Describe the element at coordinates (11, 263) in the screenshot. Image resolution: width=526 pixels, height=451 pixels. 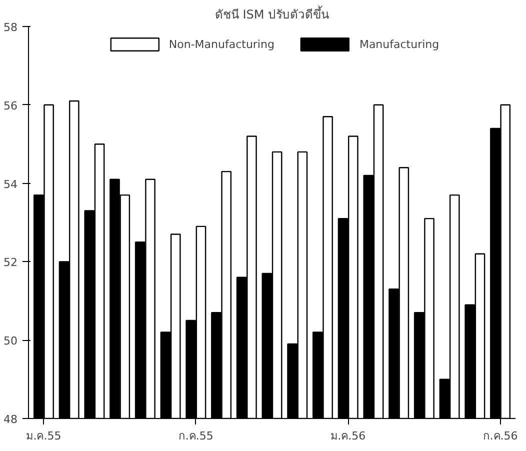
I see `y-tick-label: 52` at that location.